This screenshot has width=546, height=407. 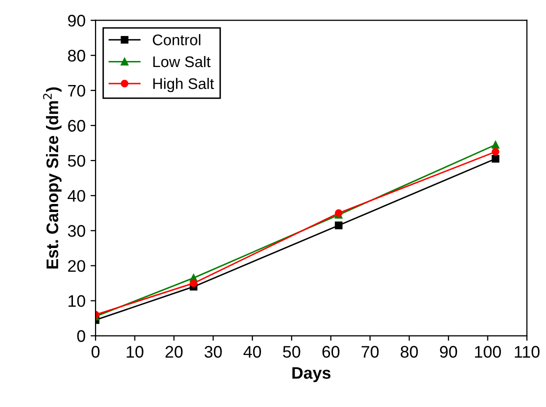 I want to click on x-tick-label: 90, so click(x=449, y=352).